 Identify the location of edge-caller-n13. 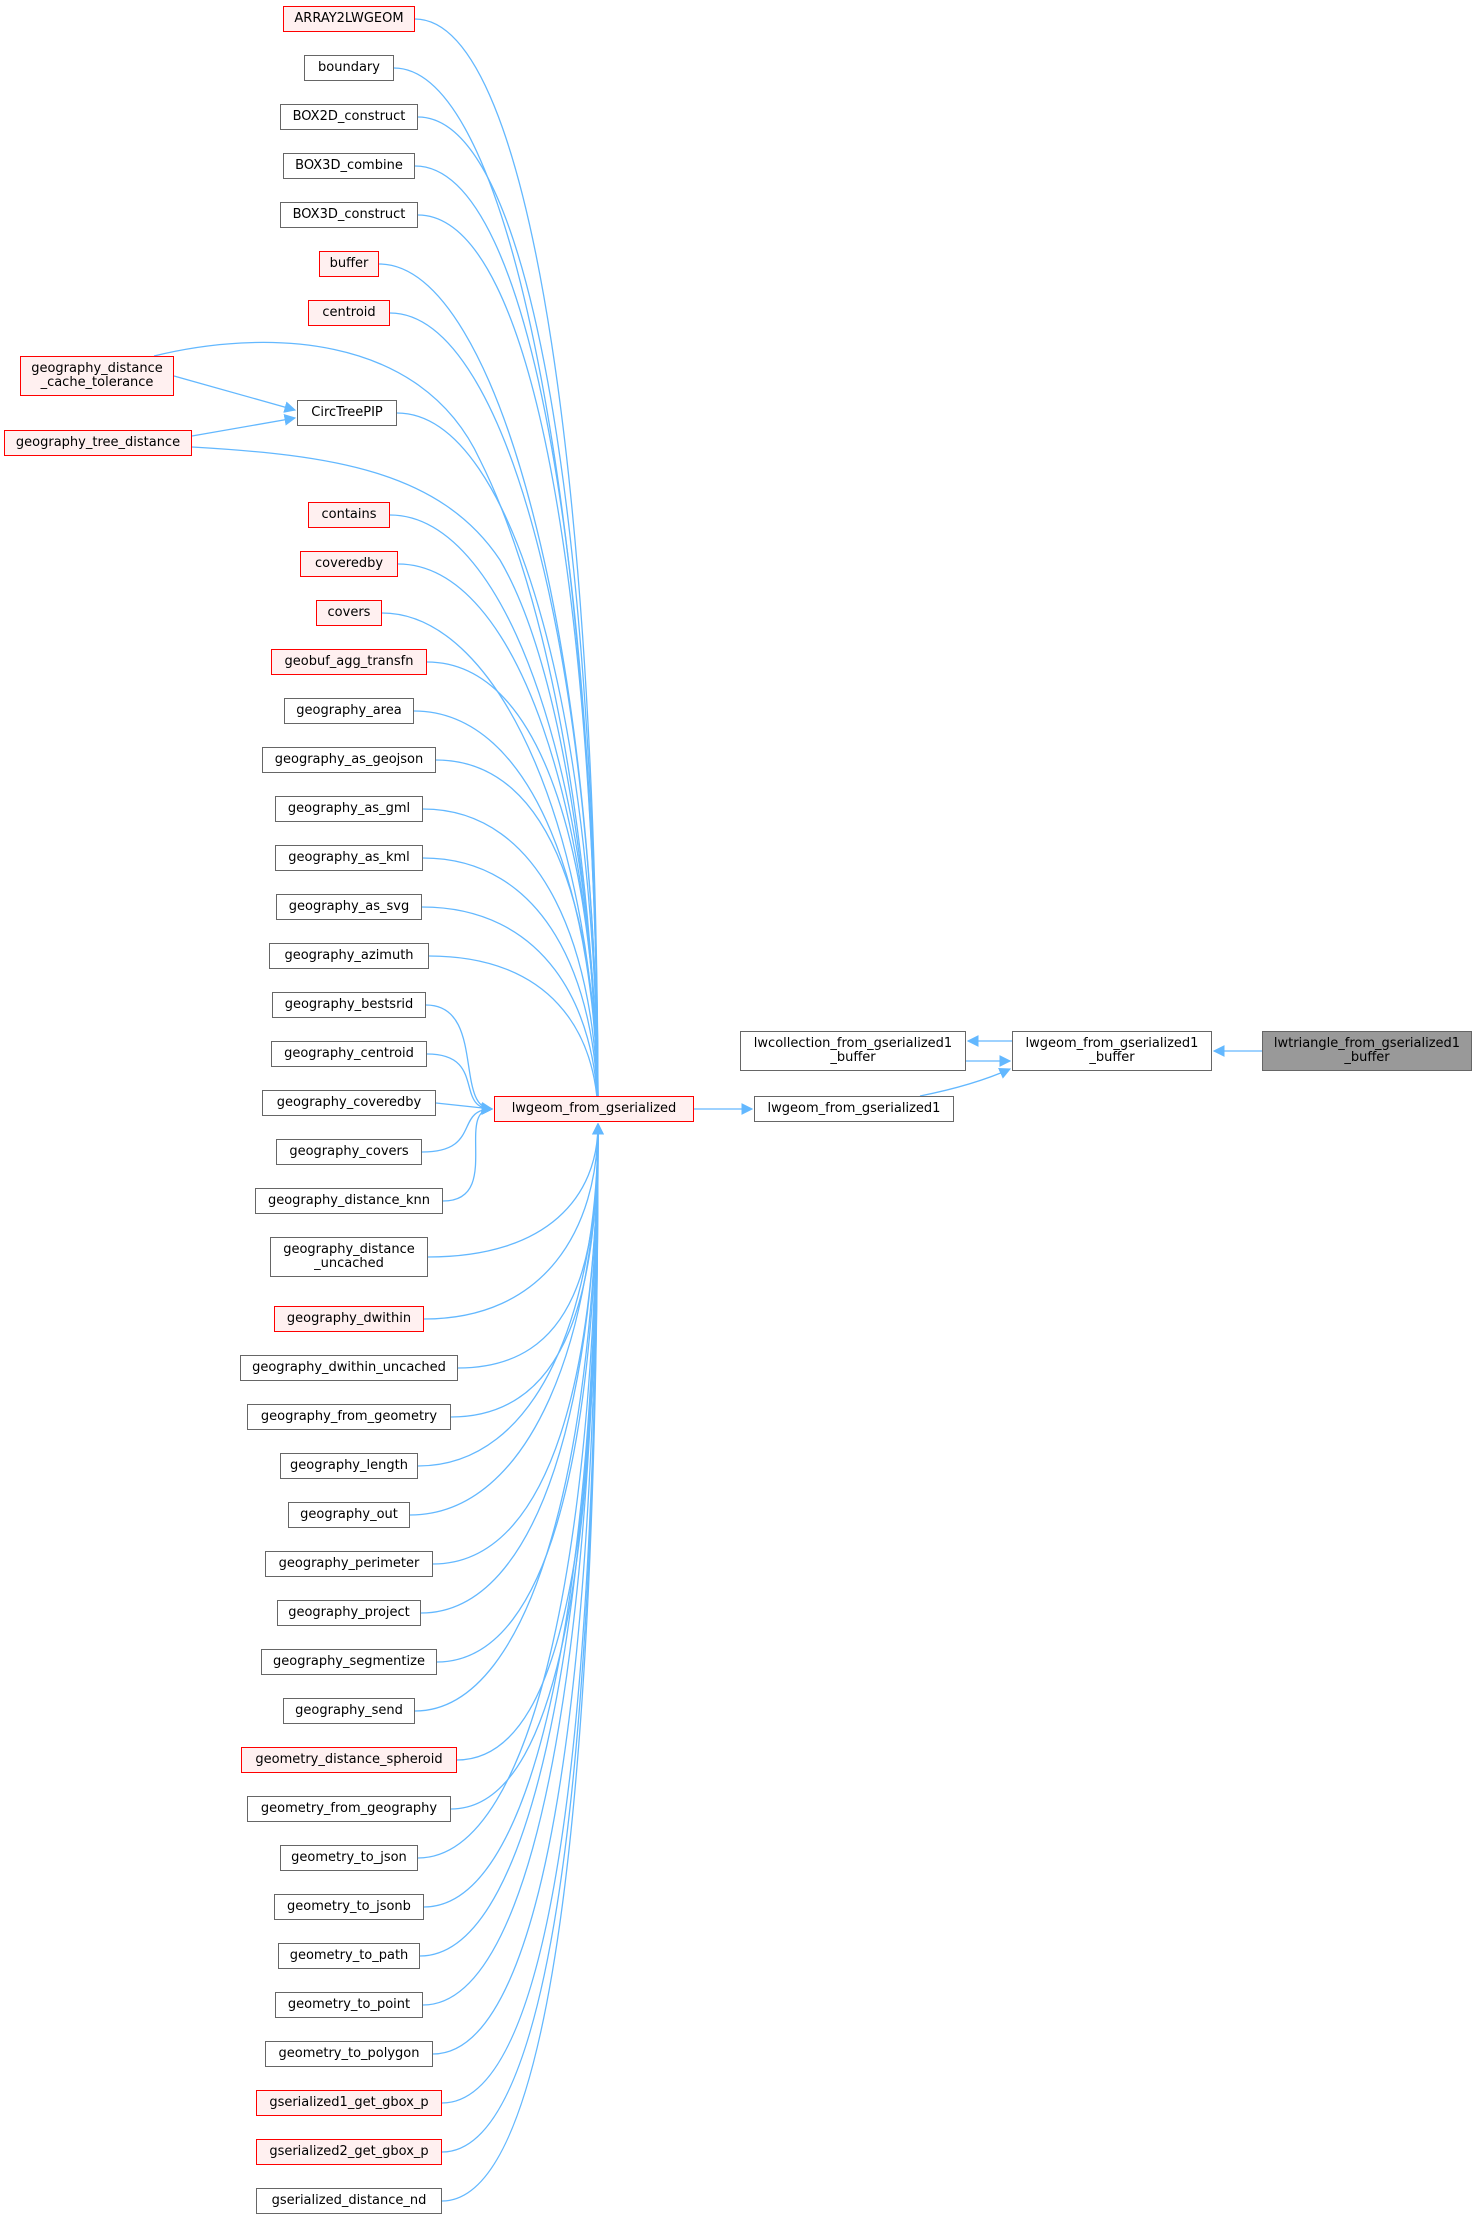
(500, 767).